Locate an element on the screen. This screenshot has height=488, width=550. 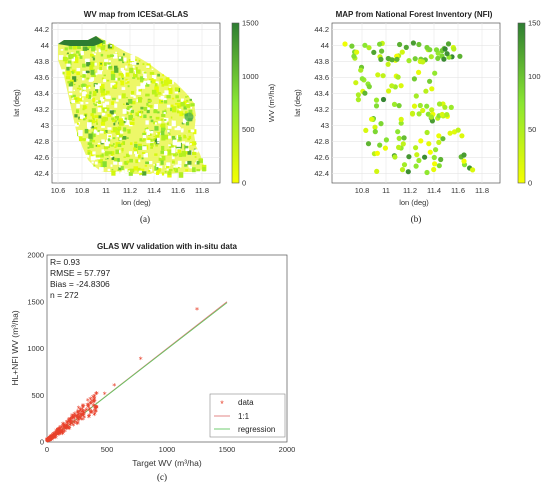
x-tick-label: 11.8 is located at coordinates (482, 190).